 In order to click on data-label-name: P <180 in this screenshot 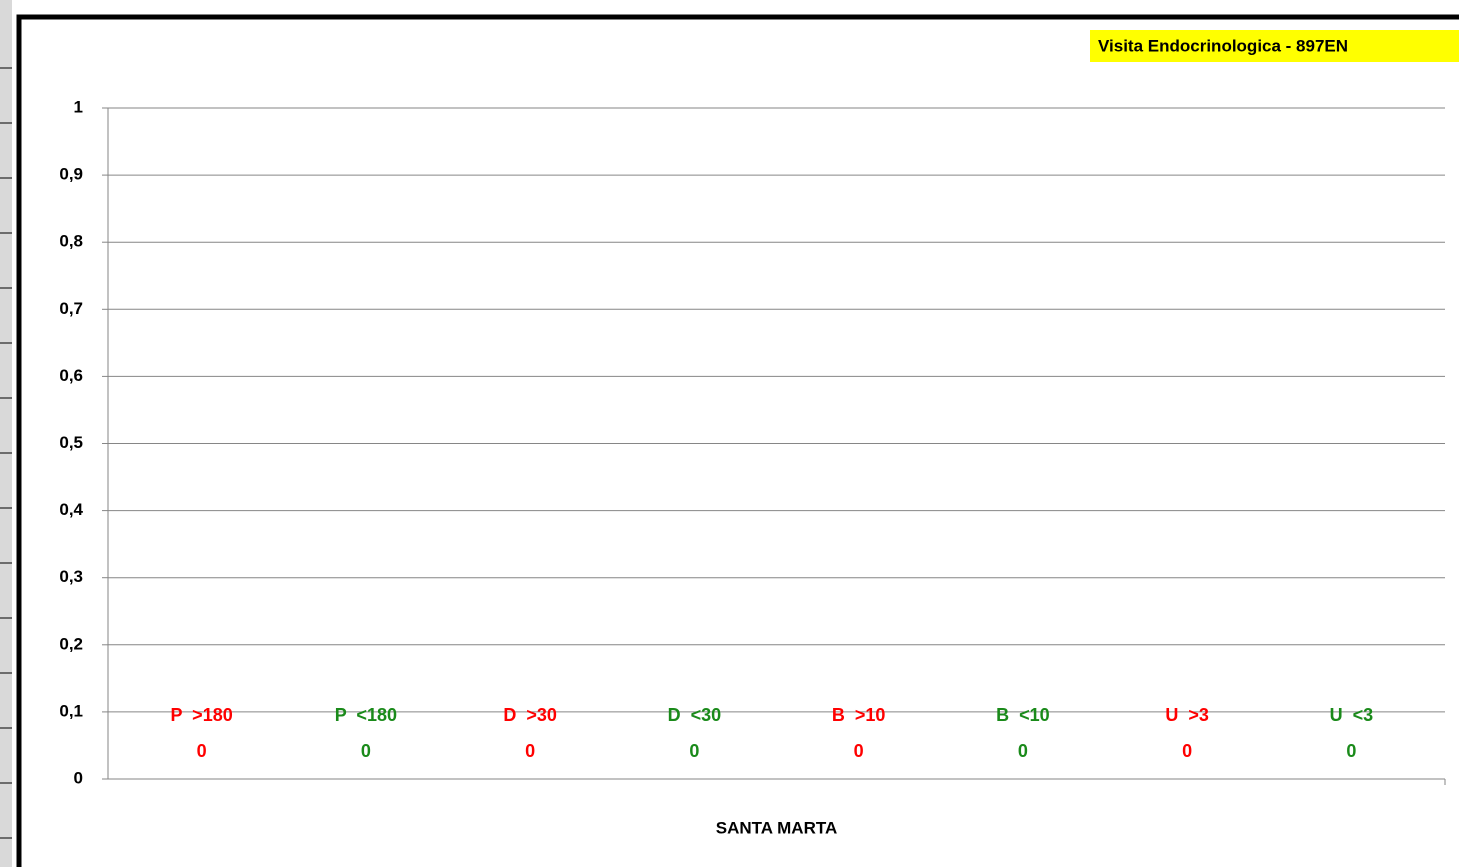, I will do `click(366, 715)`.